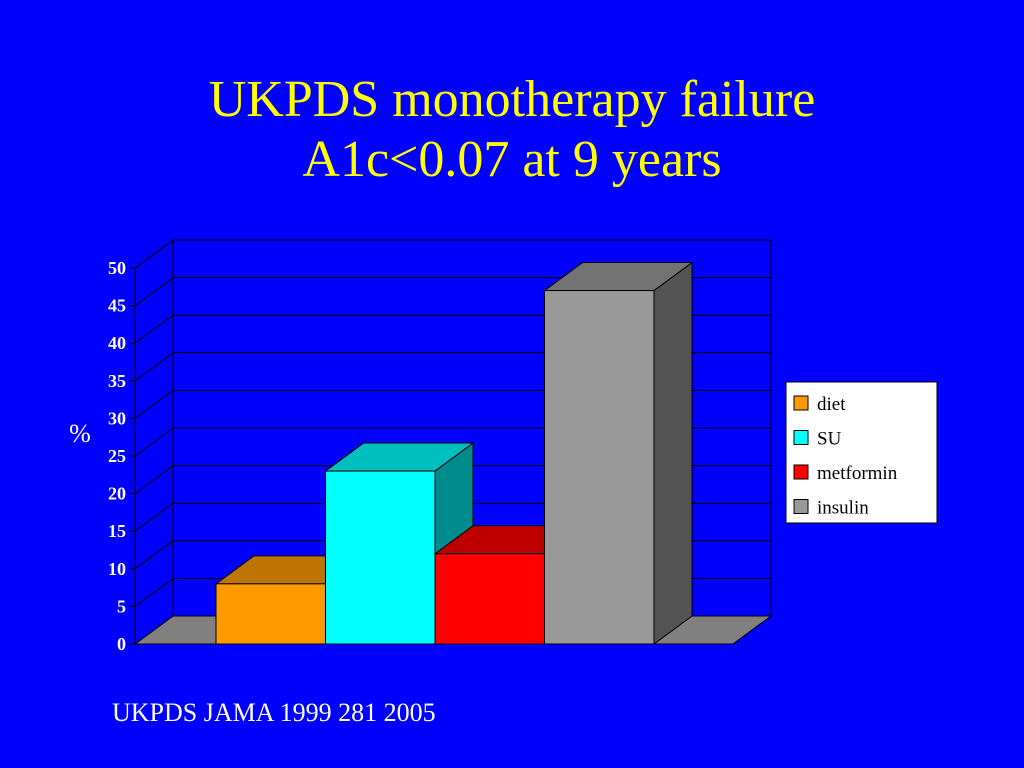 The width and height of the screenshot is (1024, 768). I want to click on legend-label-insulin: insulin, so click(843, 508).